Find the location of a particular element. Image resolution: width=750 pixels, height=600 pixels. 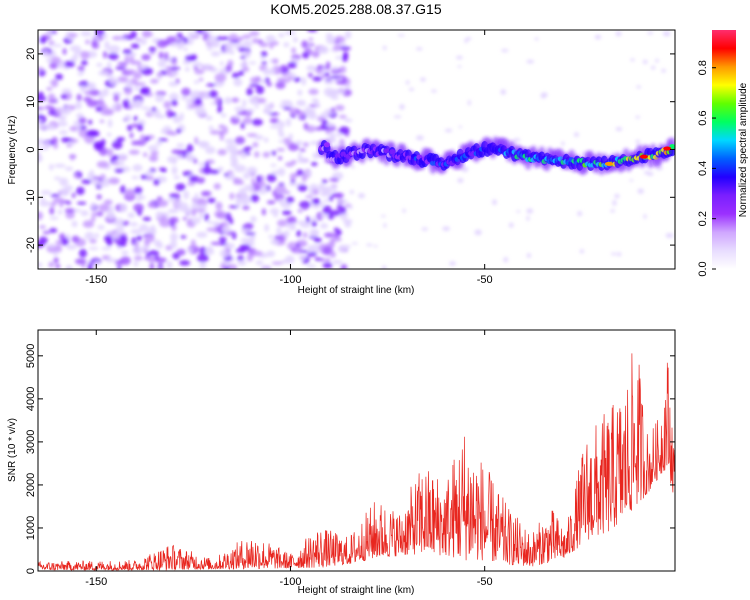

spectrogram-x-tick-label: -150 is located at coordinates (96, 280).